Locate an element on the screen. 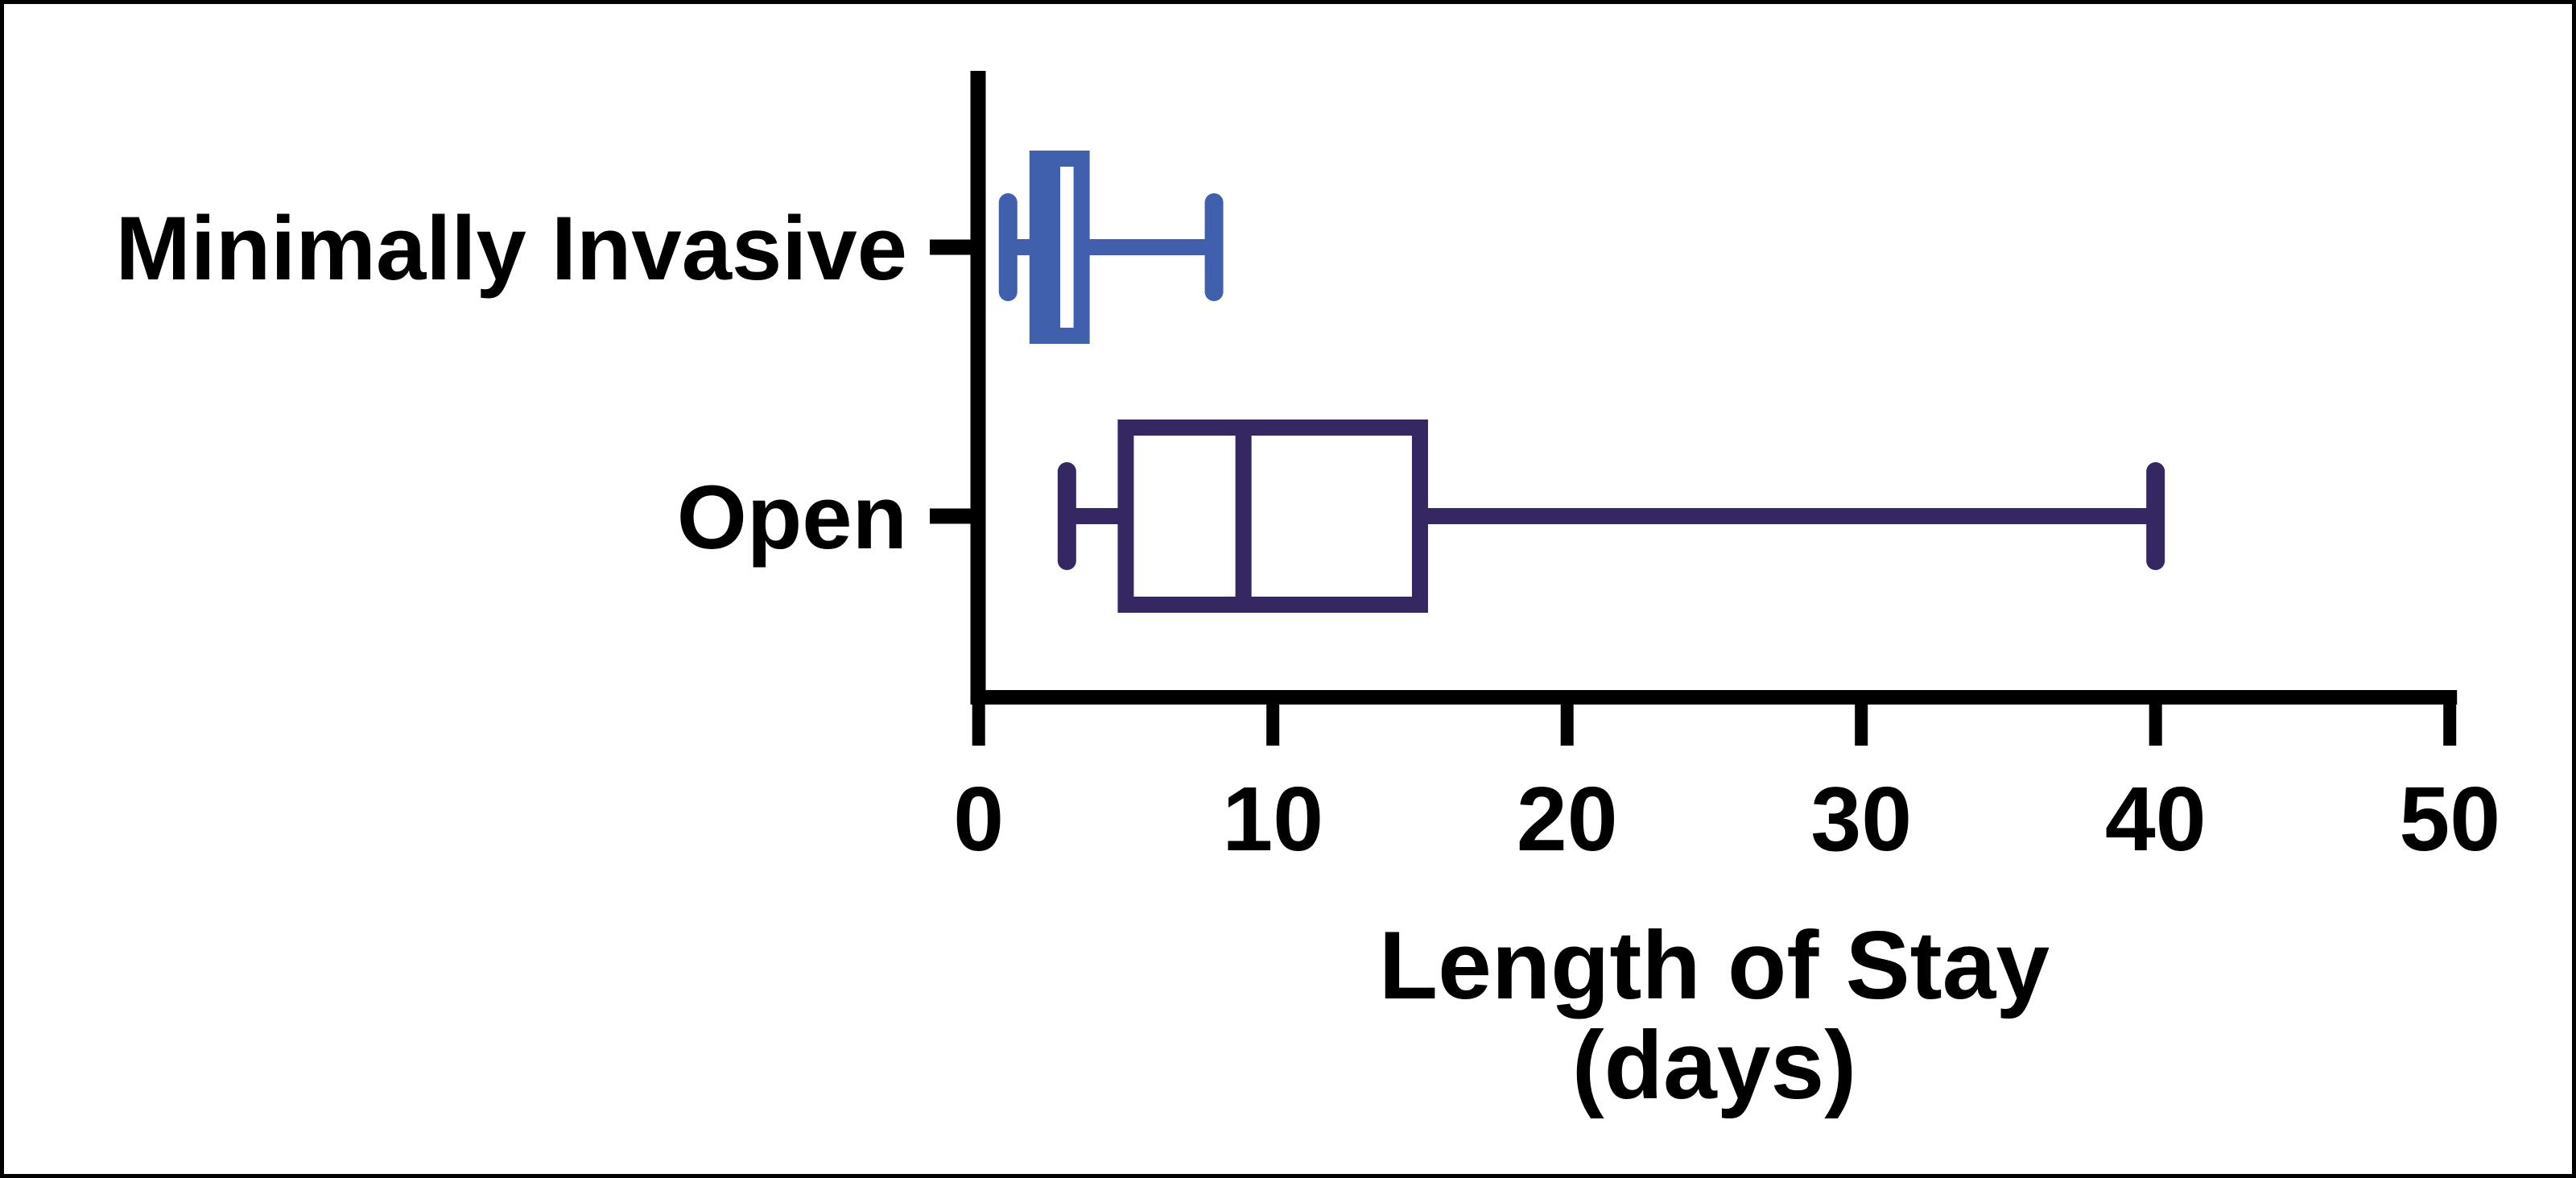  x-tick-label: 10 is located at coordinates (1272, 819).